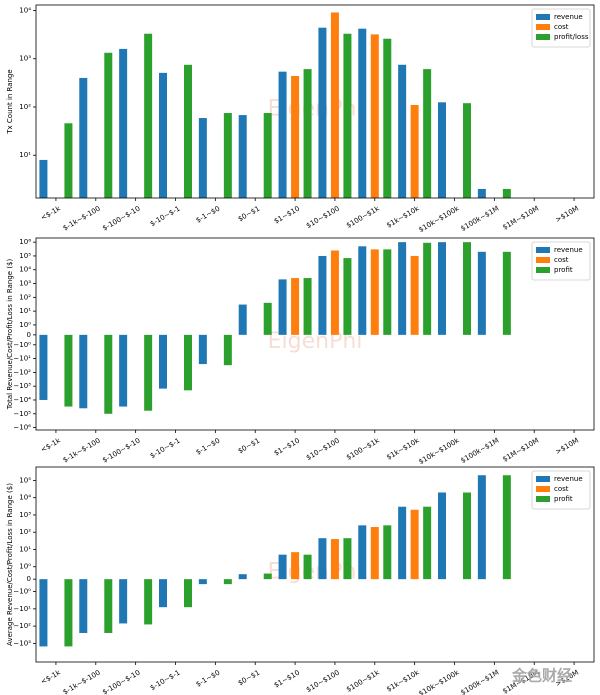 Image resolution: width=600 pixels, height=695 pixels. What do you see at coordinates (29, 335) in the screenshot?
I see `y-tick-label: 0` at bounding box center [29, 335].